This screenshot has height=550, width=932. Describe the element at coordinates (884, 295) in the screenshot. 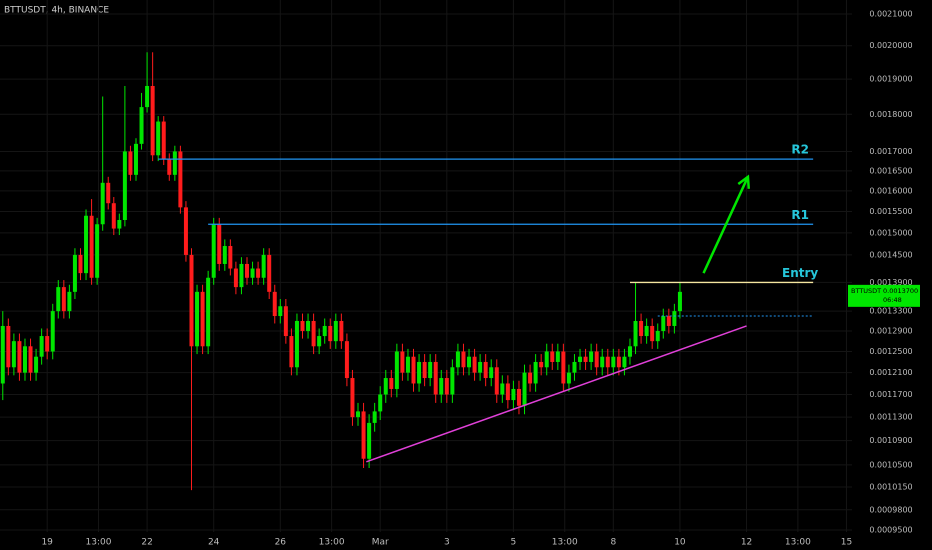

I see `price-tag` at that location.